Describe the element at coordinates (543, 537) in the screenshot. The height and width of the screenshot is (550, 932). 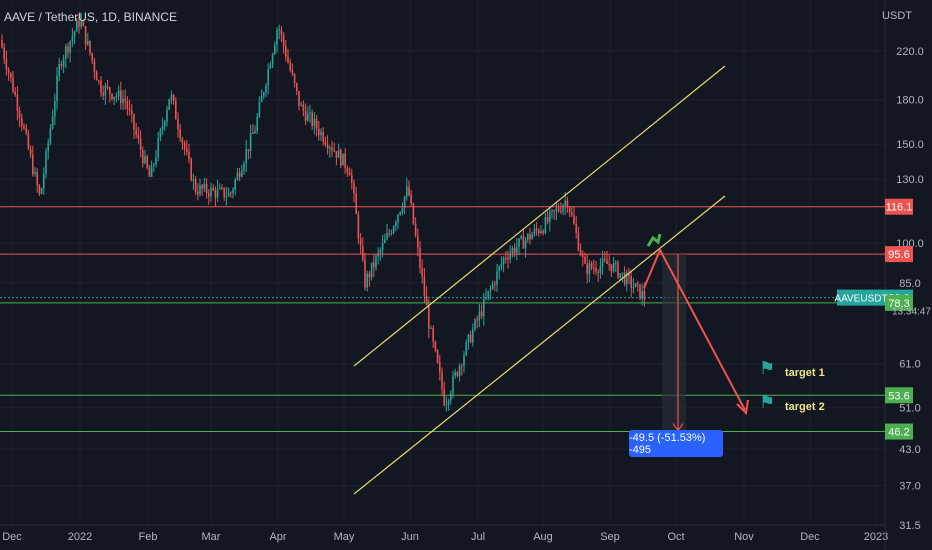
I see `x-tick-label: Aug` at that location.